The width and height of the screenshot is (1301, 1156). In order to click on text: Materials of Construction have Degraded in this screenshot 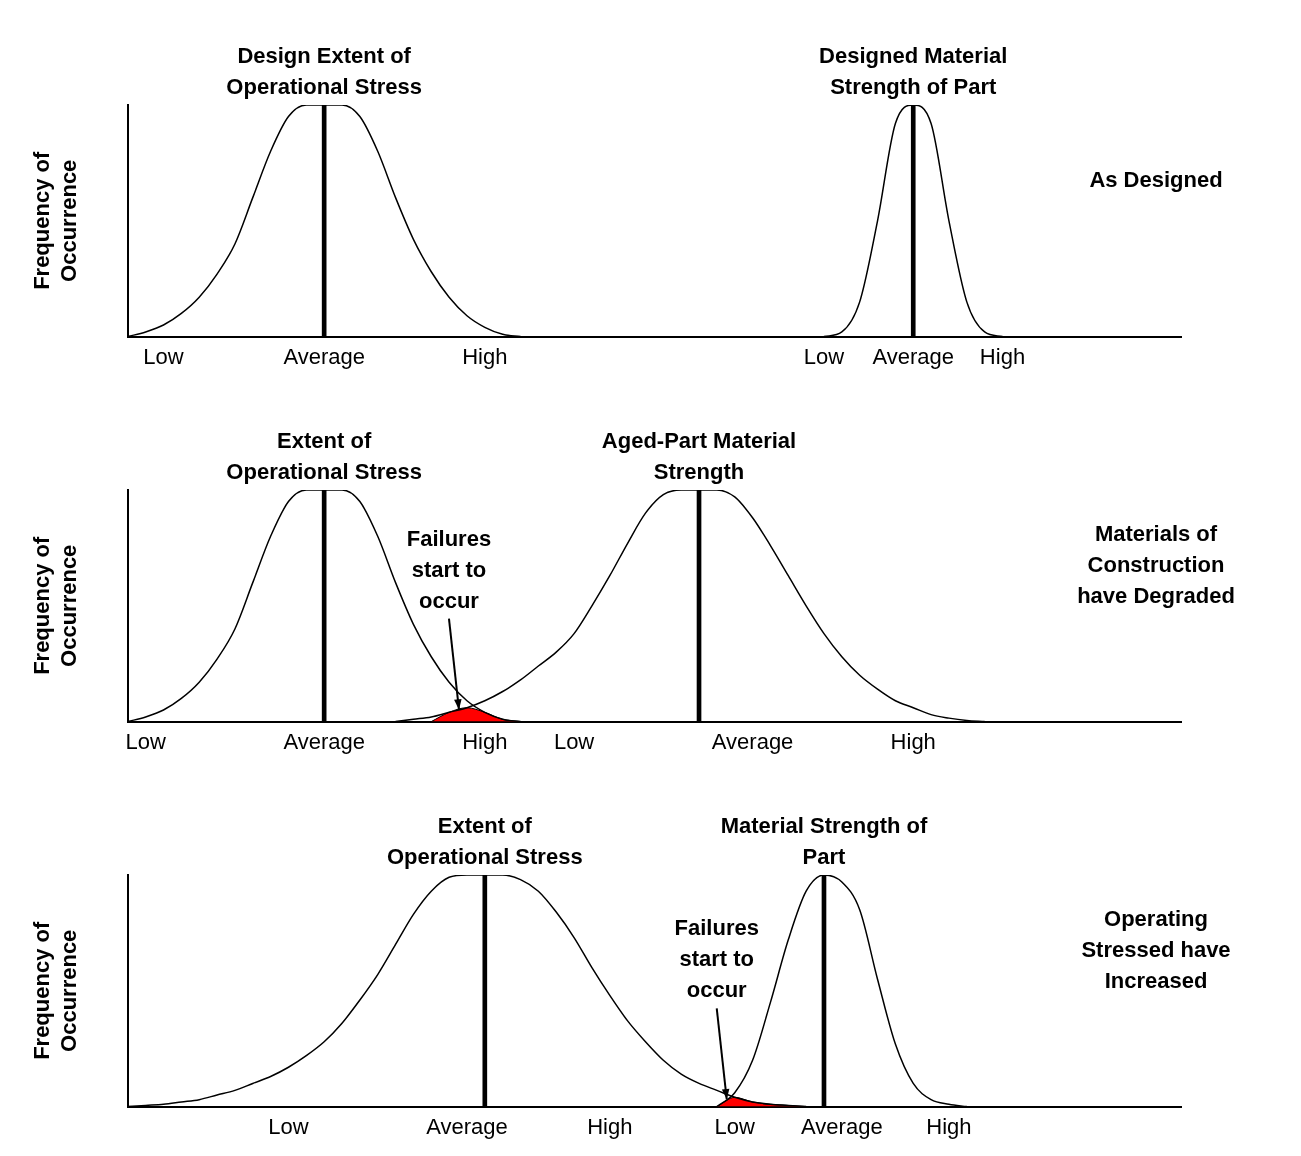, I will do `click(1156, 564)`.